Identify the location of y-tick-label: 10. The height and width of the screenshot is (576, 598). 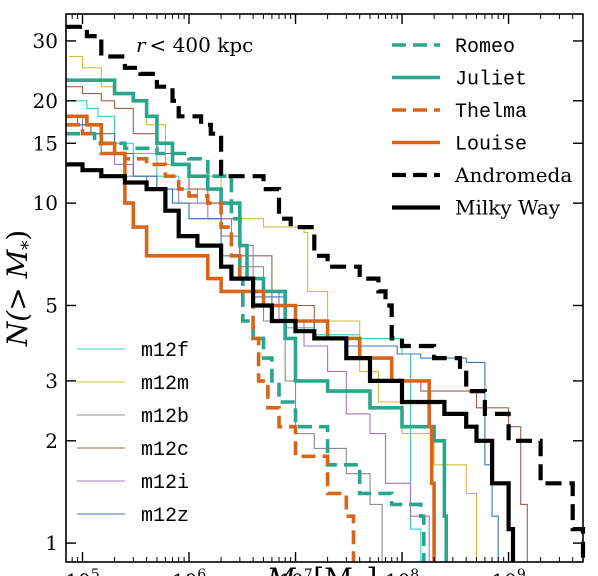
(45, 203).